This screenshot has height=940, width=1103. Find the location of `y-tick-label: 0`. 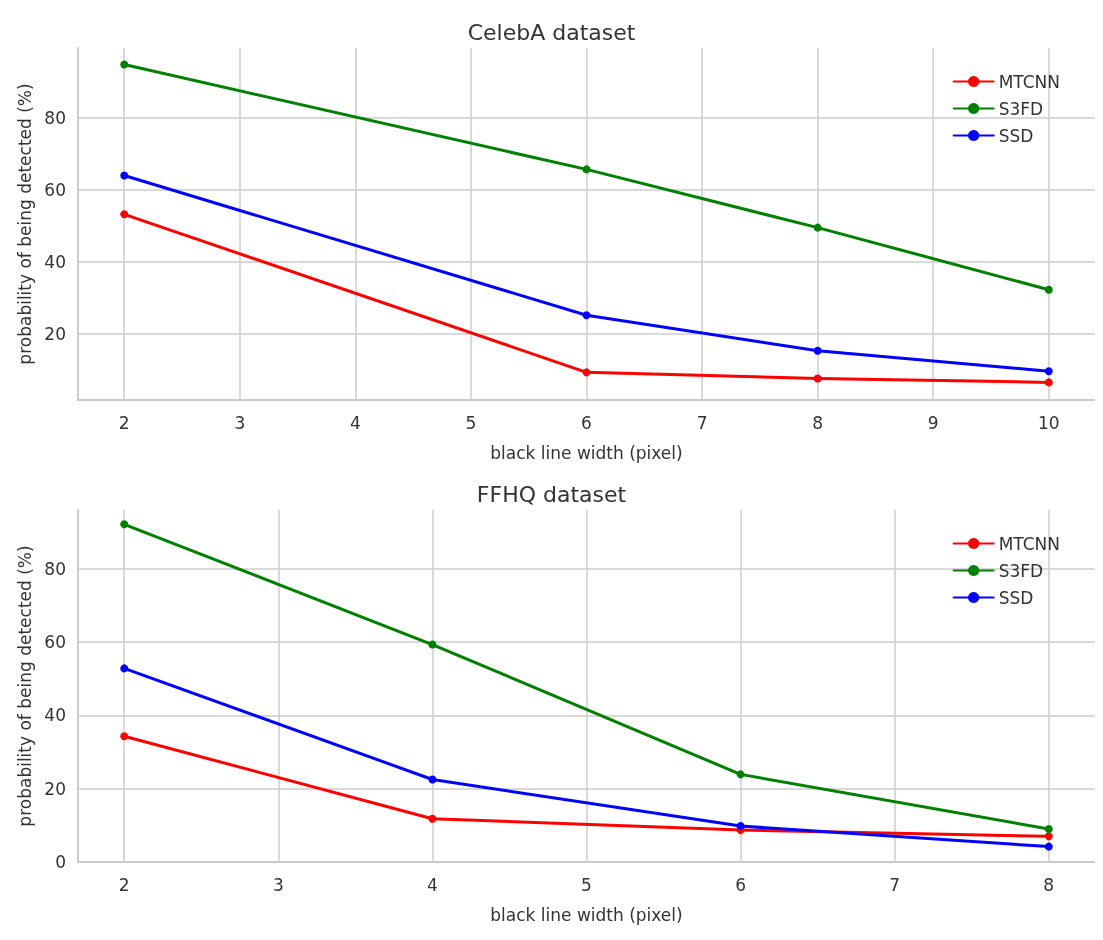

y-tick-label: 0 is located at coordinates (60, 862).